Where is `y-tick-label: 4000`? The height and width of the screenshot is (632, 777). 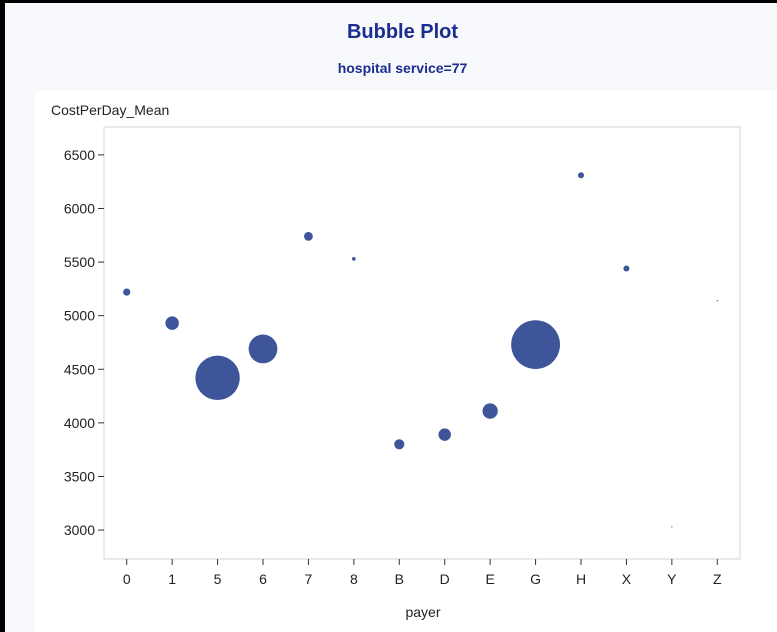
y-tick-label: 4000 is located at coordinates (79, 423).